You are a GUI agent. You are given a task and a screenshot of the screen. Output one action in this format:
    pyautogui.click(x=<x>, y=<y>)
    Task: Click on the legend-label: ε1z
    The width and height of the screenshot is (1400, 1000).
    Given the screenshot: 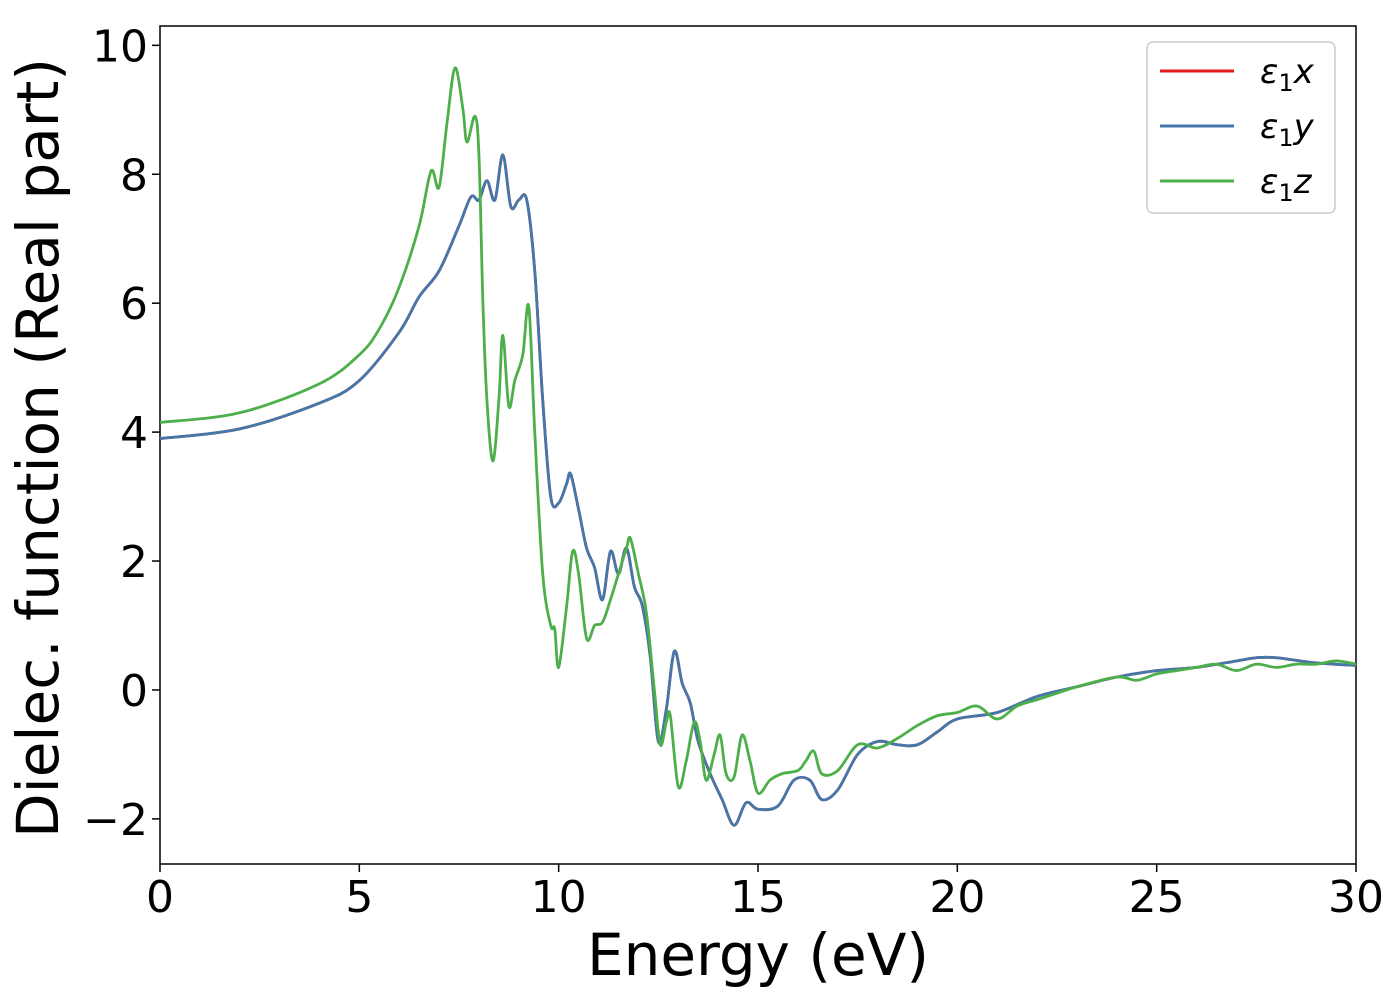 What is the action you would take?
    pyautogui.click(x=1286, y=184)
    